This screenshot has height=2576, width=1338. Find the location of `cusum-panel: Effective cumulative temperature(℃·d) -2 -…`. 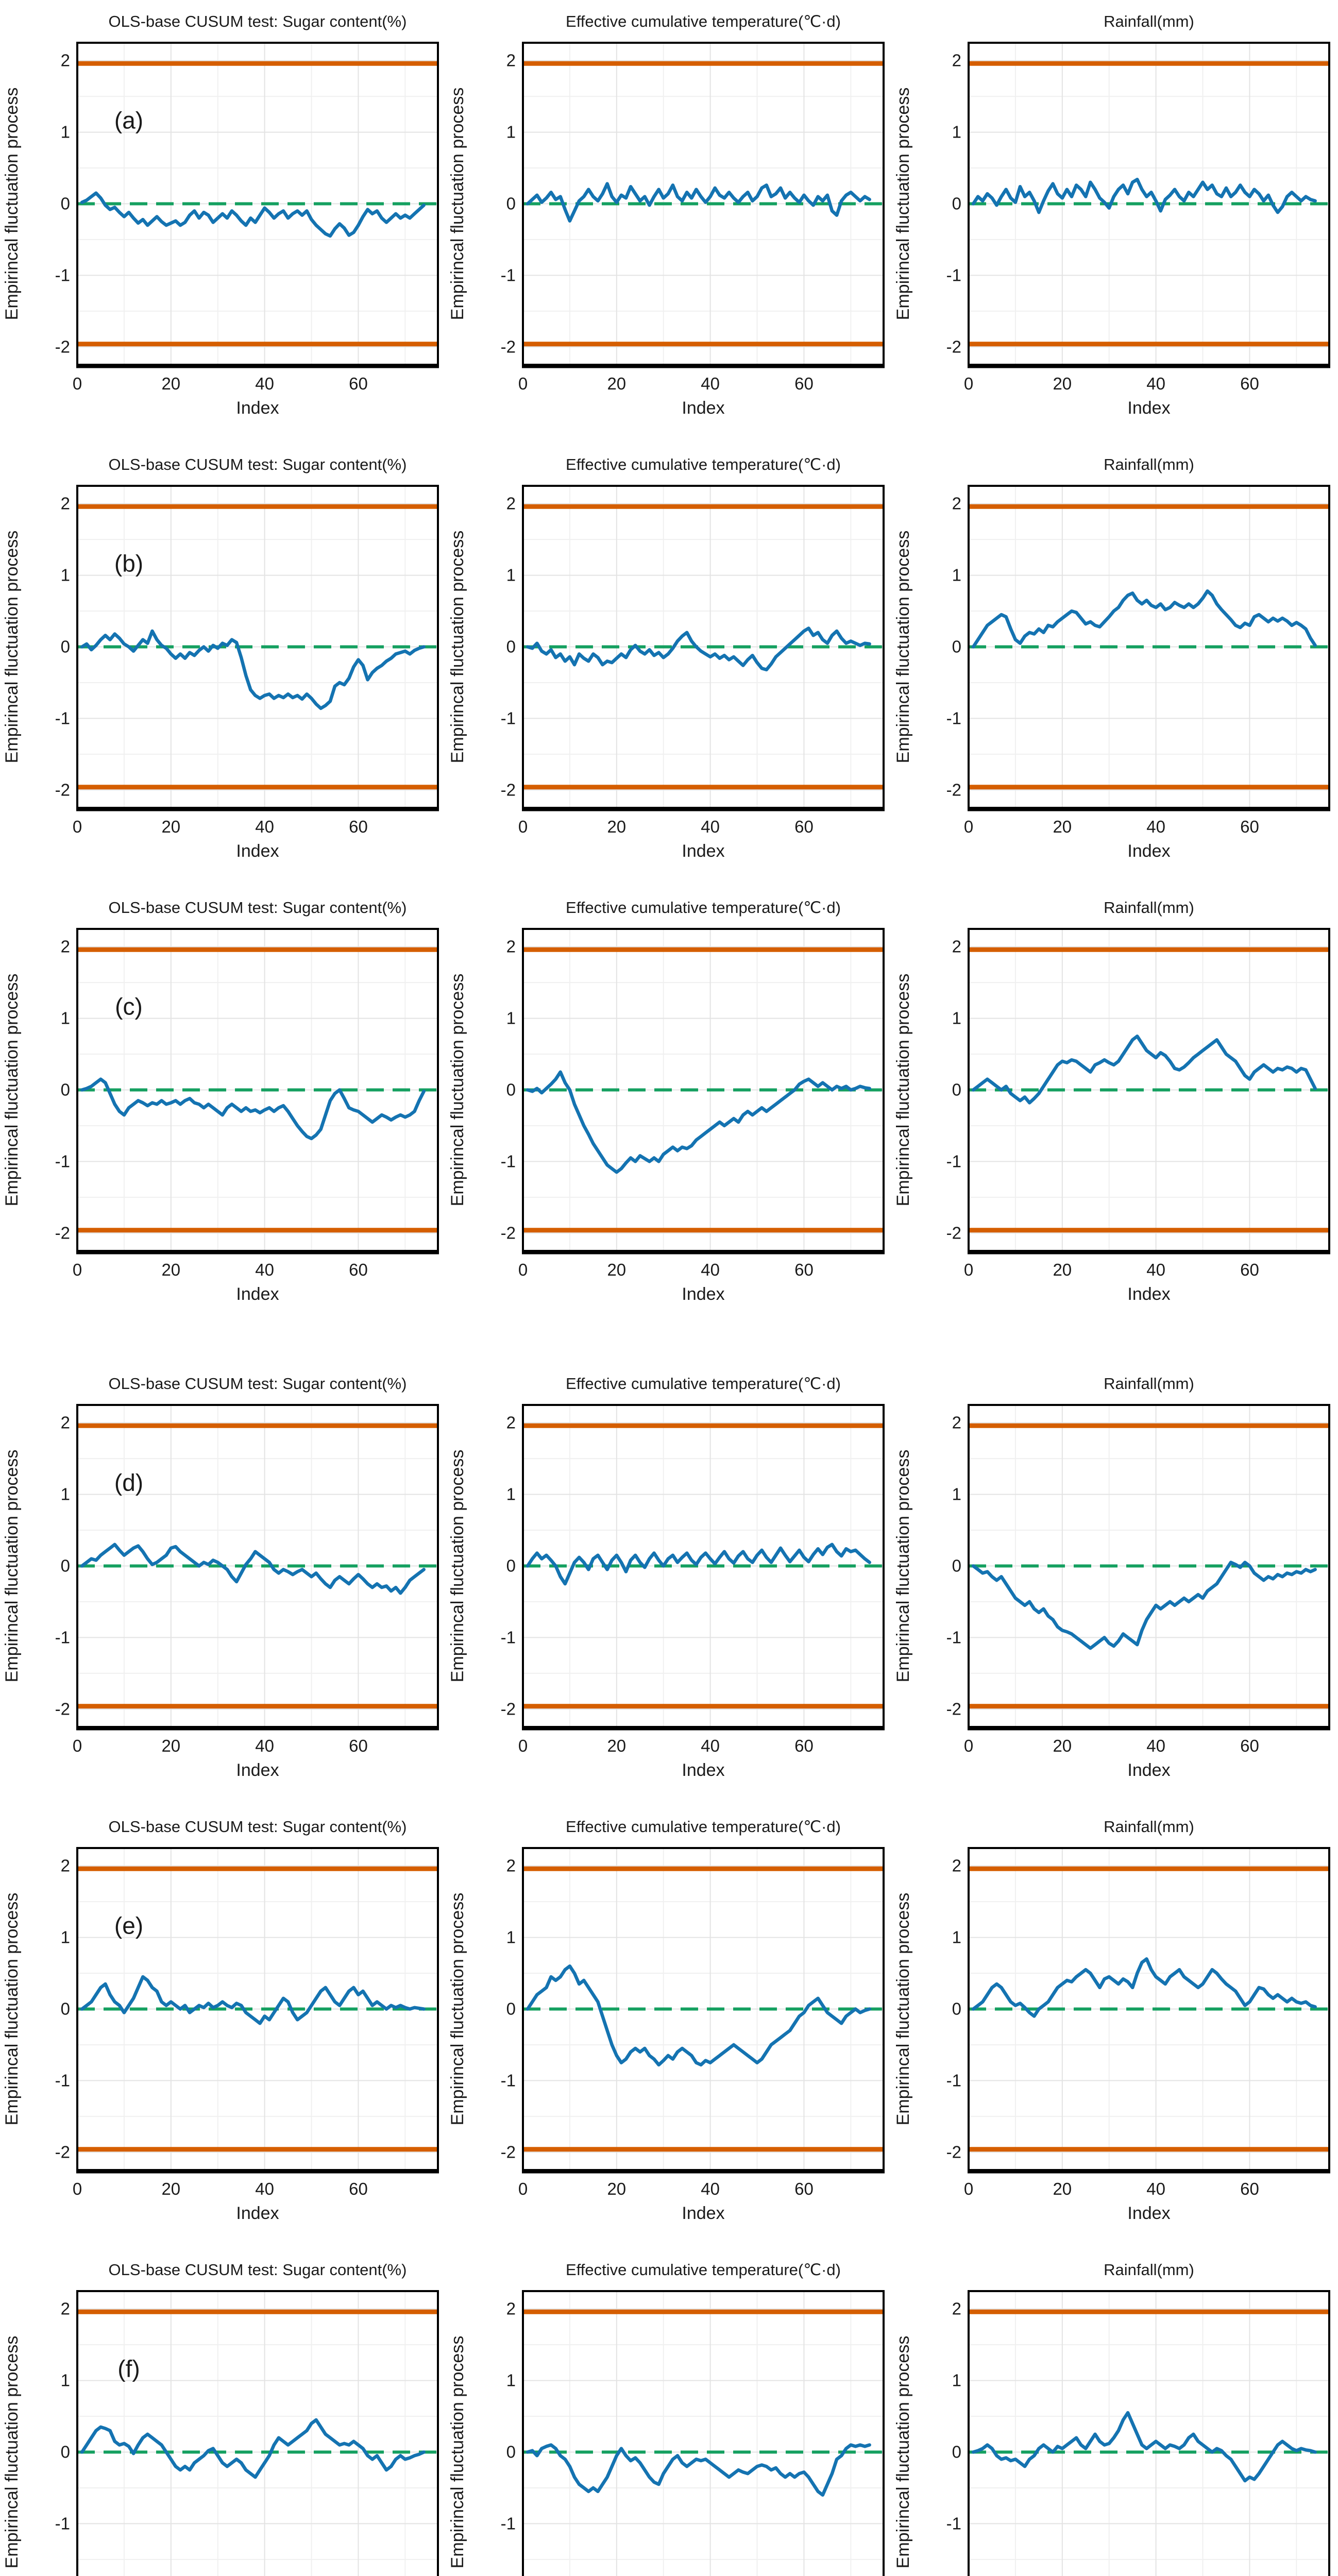

cusum-panel: Effective cumulative temperature(℃·d) -2 -… is located at coordinates (668, 654).